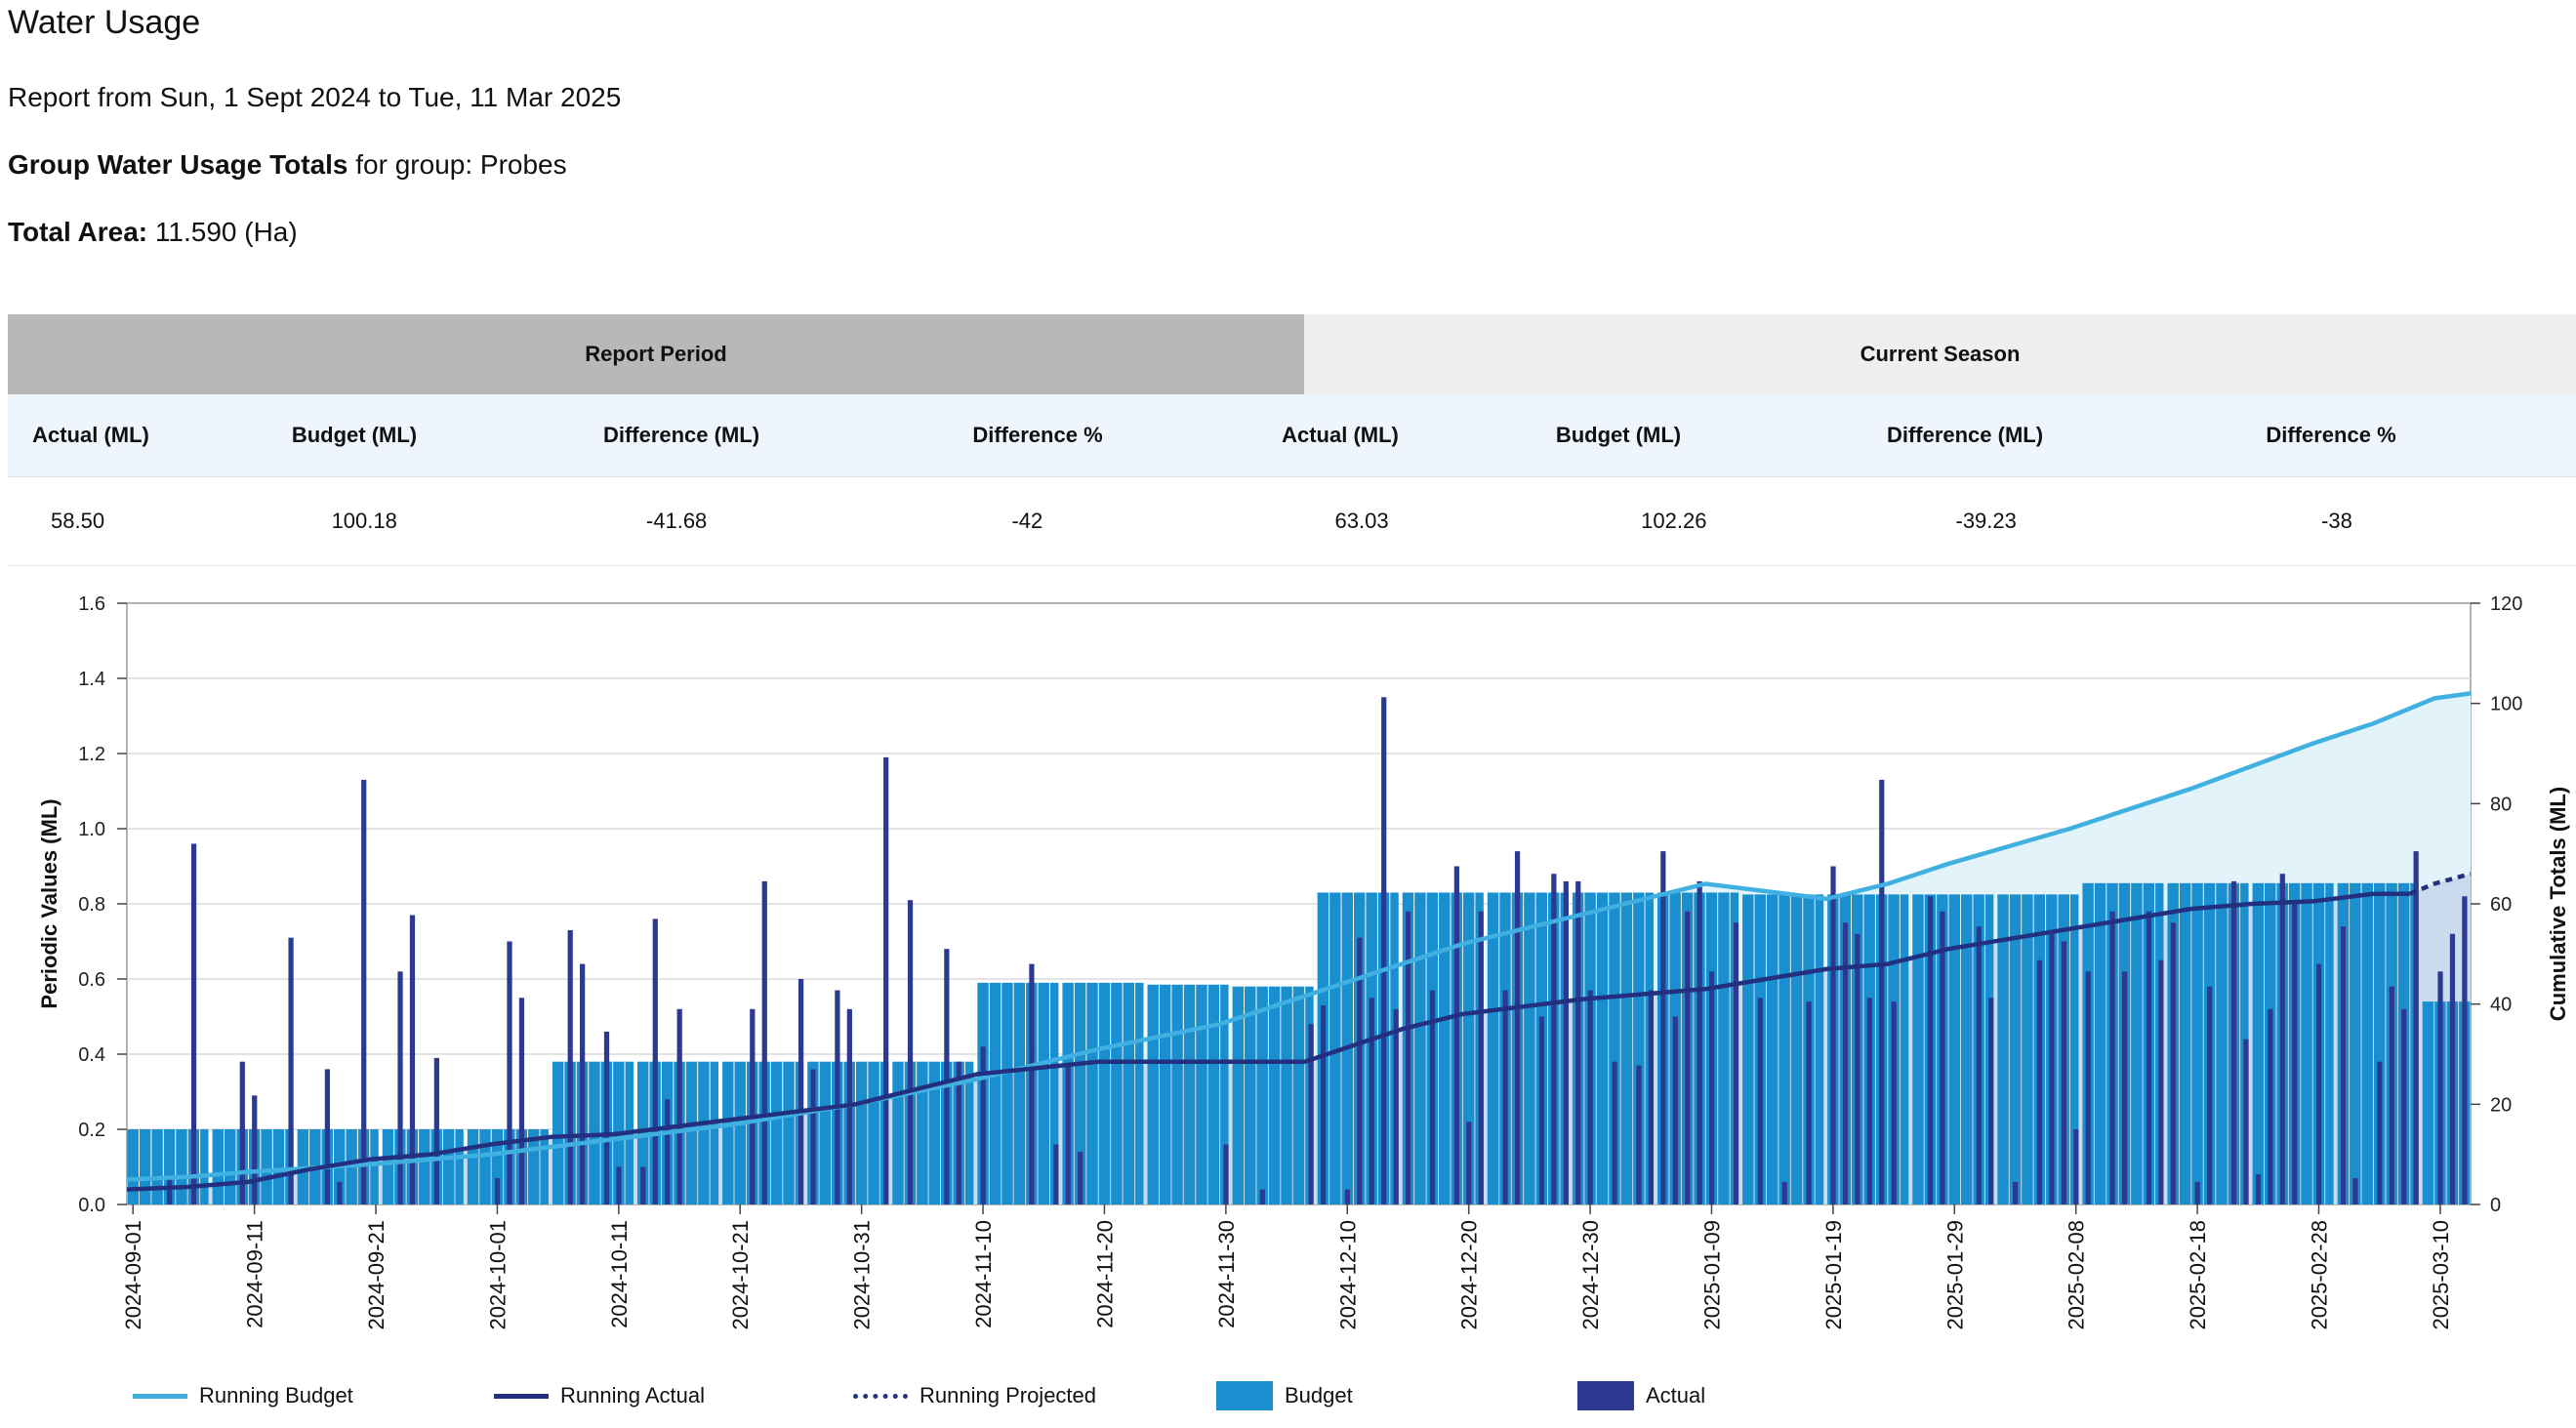 The image size is (2576, 1428). What do you see at coordinates (2336, 521) in the screenshot?
I see `val-cs-difference-pct: -38` at bounding box center [2336, 521].